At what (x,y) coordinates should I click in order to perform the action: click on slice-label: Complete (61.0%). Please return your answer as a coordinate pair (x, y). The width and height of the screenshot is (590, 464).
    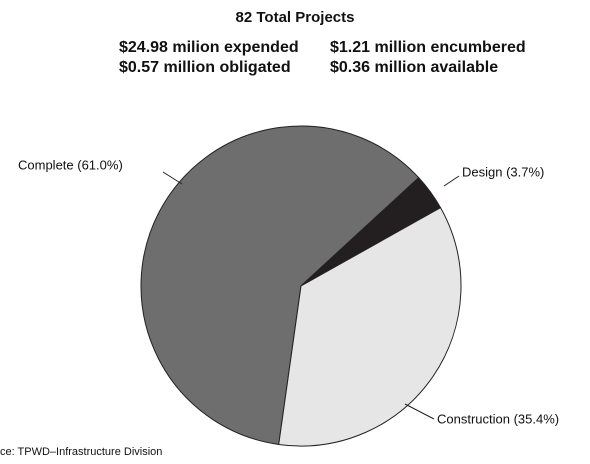
    Looking at the image, I should click on (70, 164).